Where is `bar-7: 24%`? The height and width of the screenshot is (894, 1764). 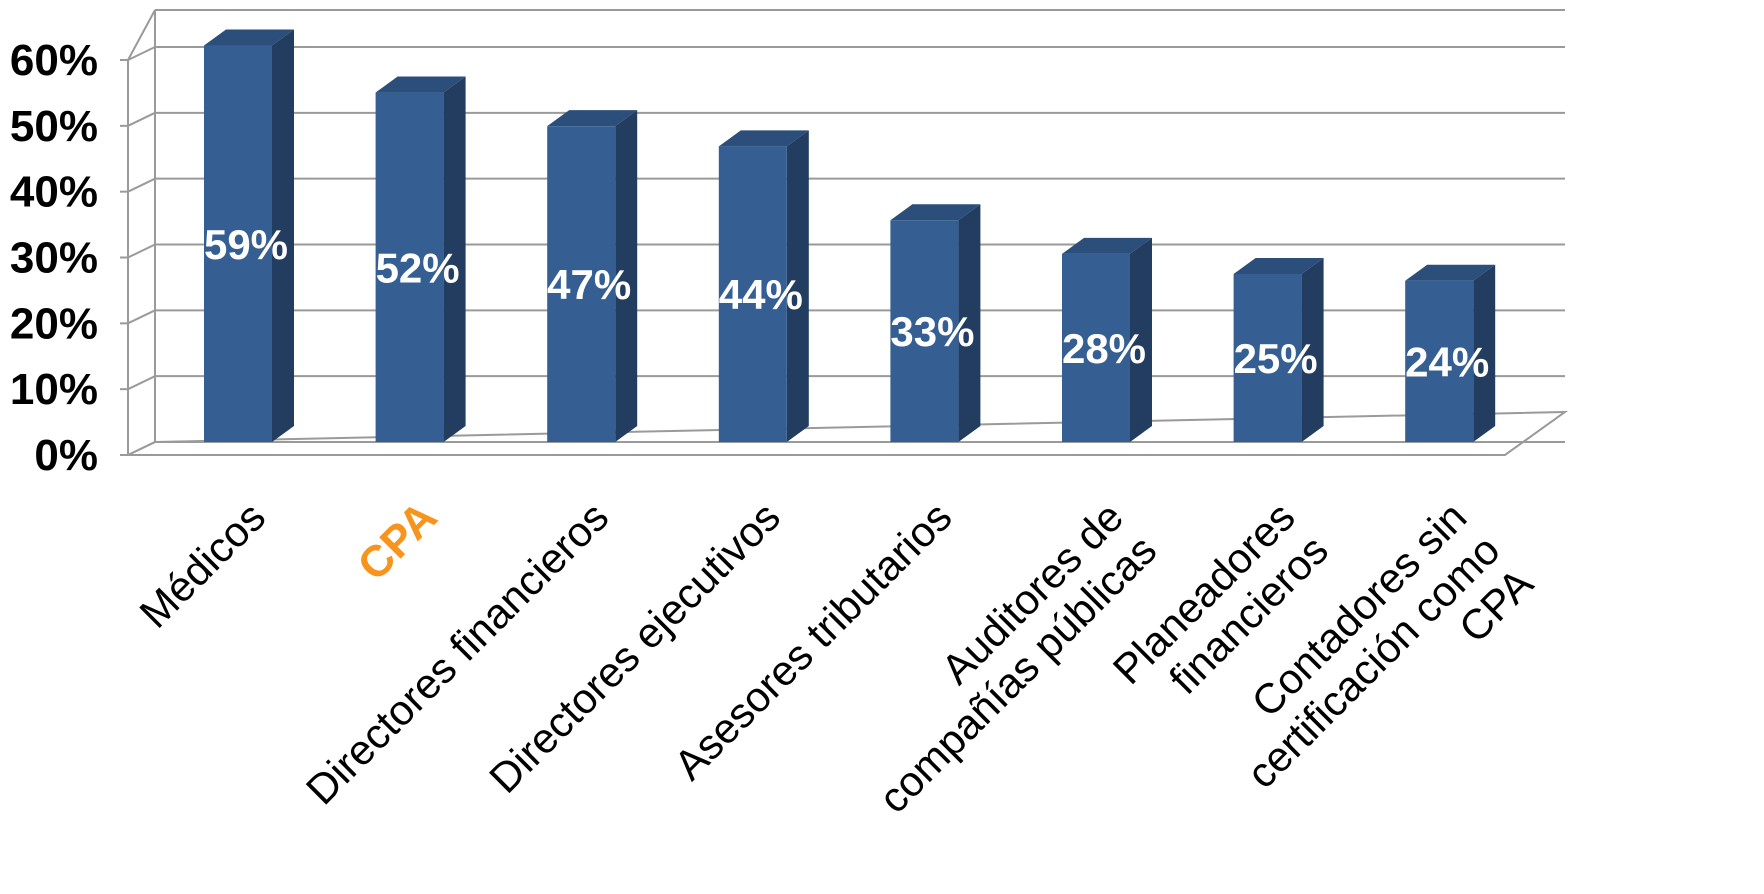
bar-7: 24% is located at coordinates (1450, 353).